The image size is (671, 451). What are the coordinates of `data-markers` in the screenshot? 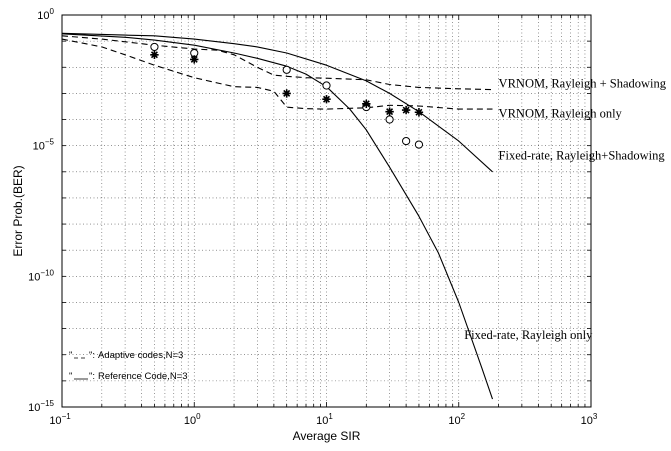 It's located at (287, 95).